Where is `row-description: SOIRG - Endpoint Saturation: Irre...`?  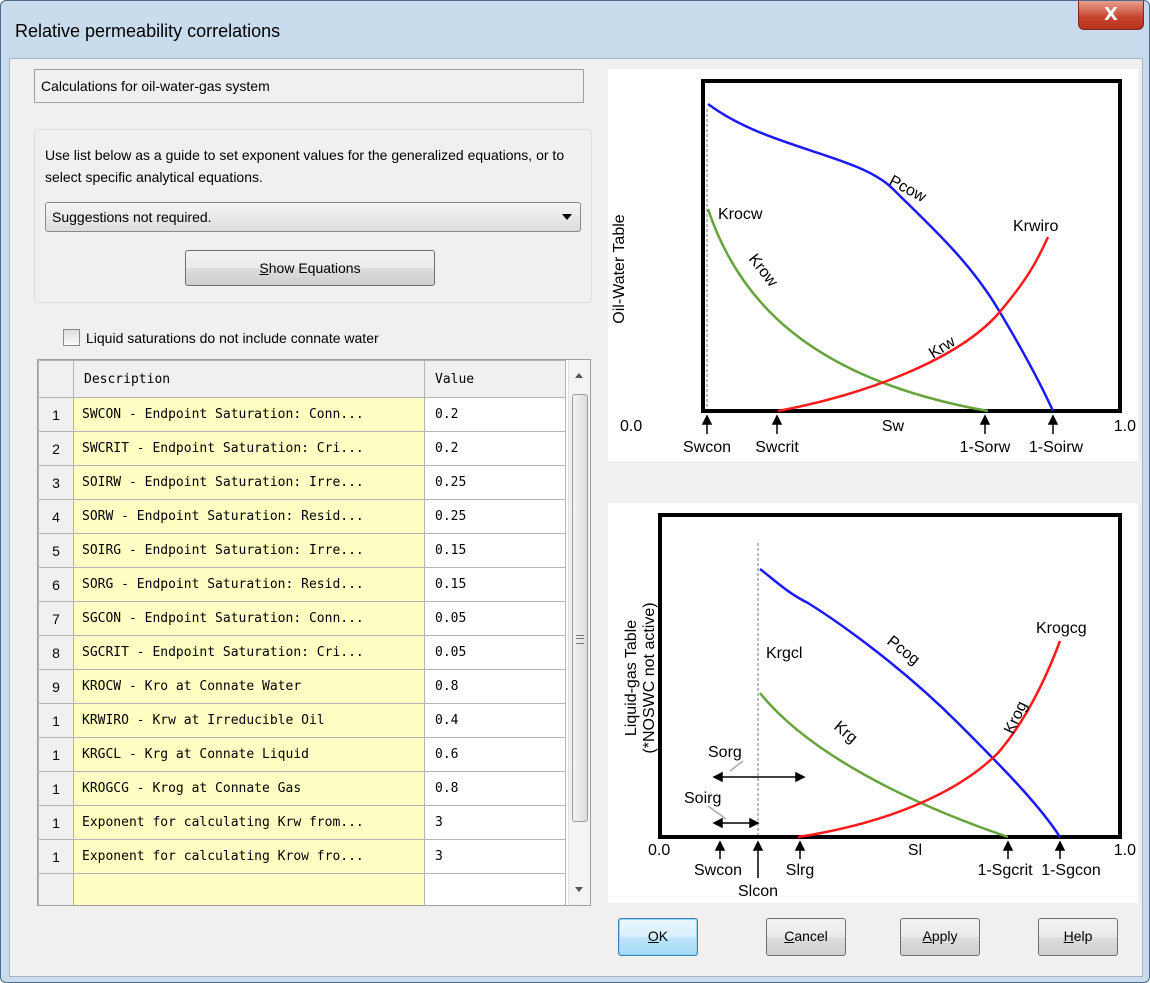 row-description: SOIRG - Endpoint Saturation: Irre... is located at coordinates (249, 550).